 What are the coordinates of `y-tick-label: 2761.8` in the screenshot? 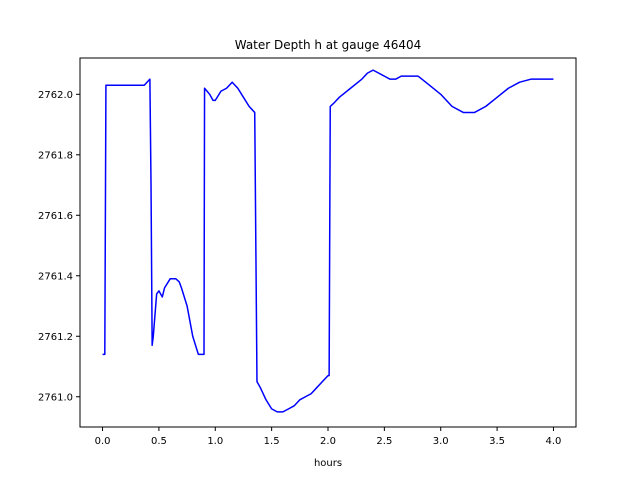 It's located at (55, 155).